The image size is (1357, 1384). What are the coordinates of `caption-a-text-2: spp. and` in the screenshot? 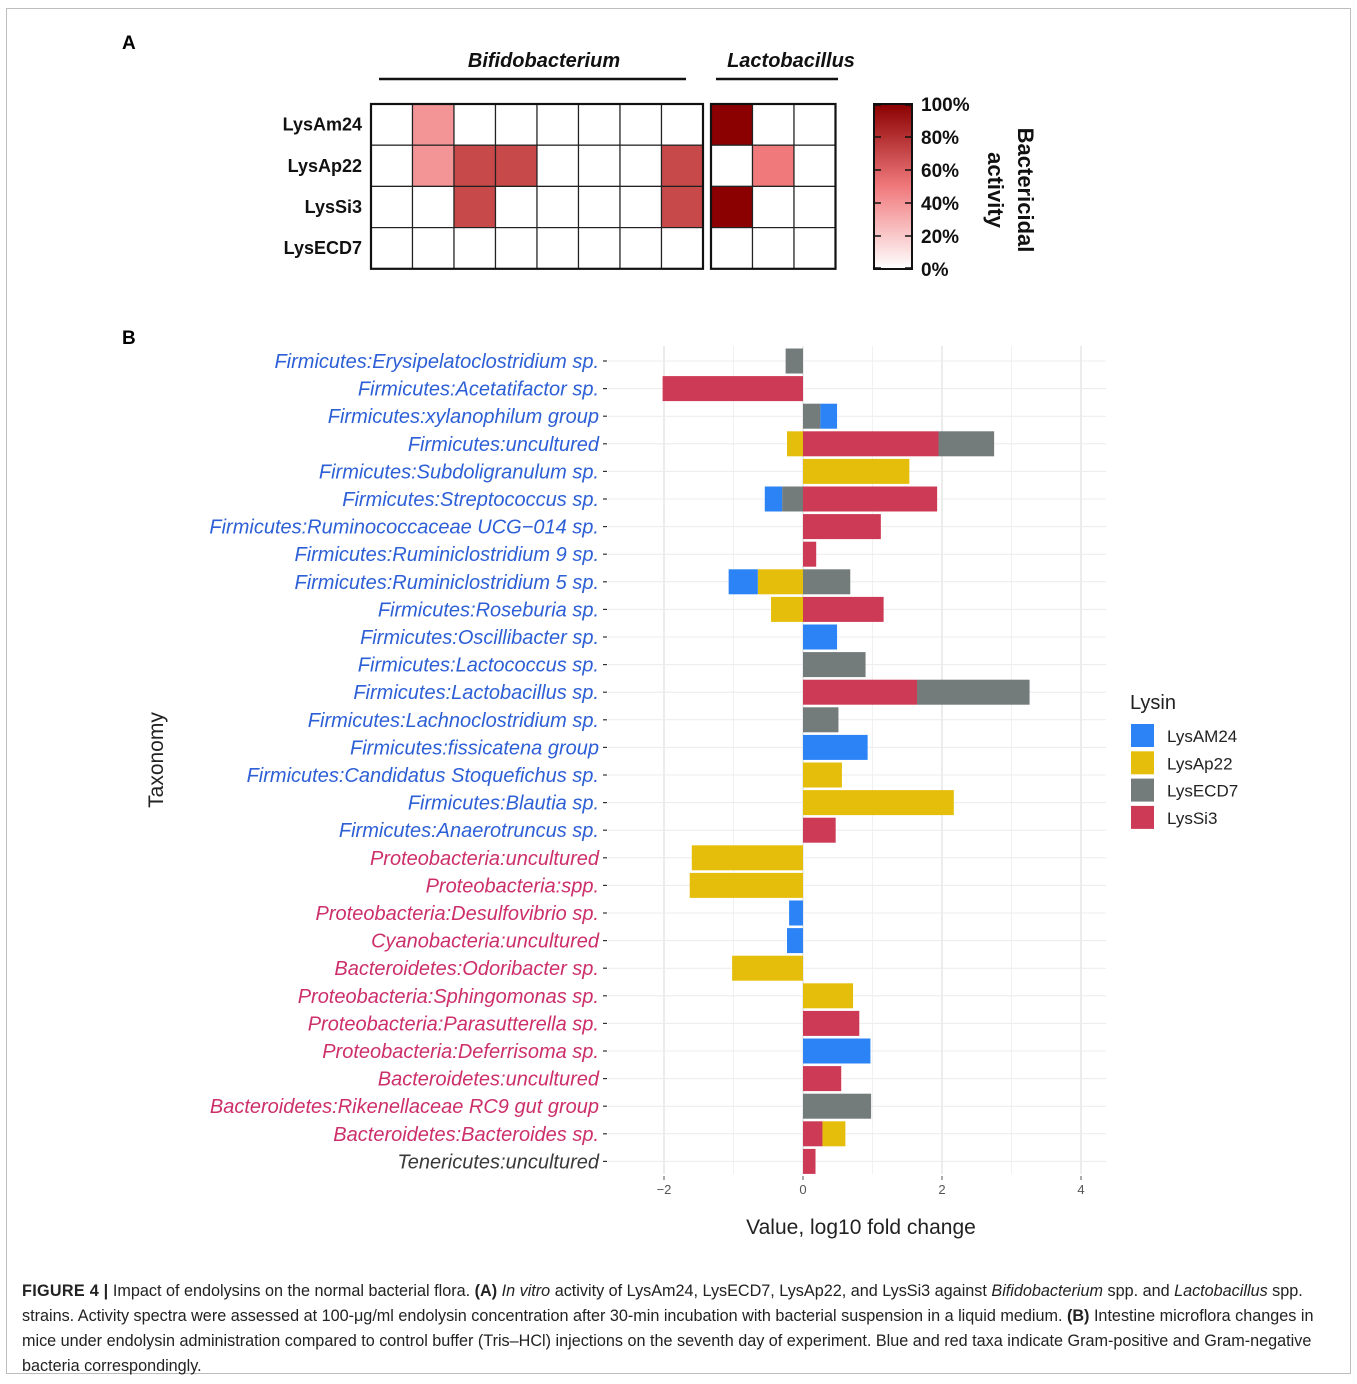 It's located at (1138, 1291).